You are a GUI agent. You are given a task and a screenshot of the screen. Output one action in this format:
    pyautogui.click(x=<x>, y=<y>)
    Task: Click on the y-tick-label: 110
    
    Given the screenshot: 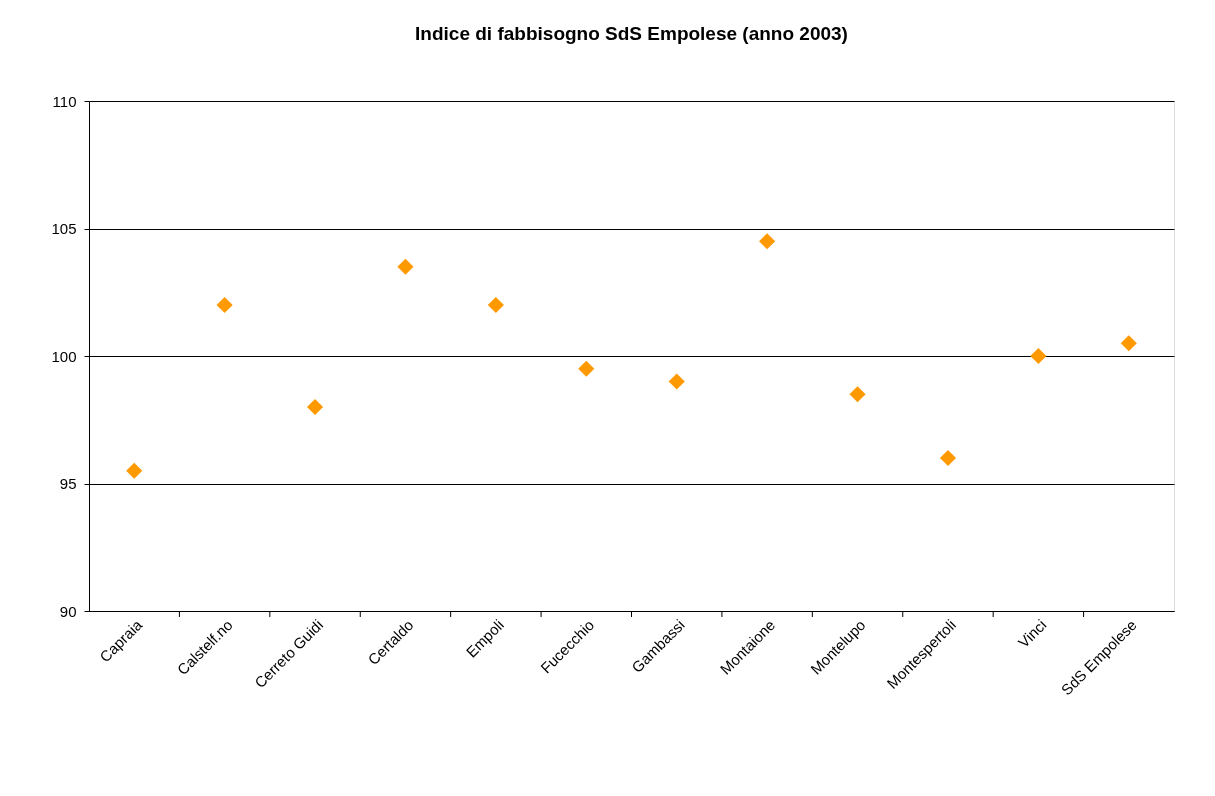 What is the action you would take?
    pyautogui.click(x=64, y=101)
    